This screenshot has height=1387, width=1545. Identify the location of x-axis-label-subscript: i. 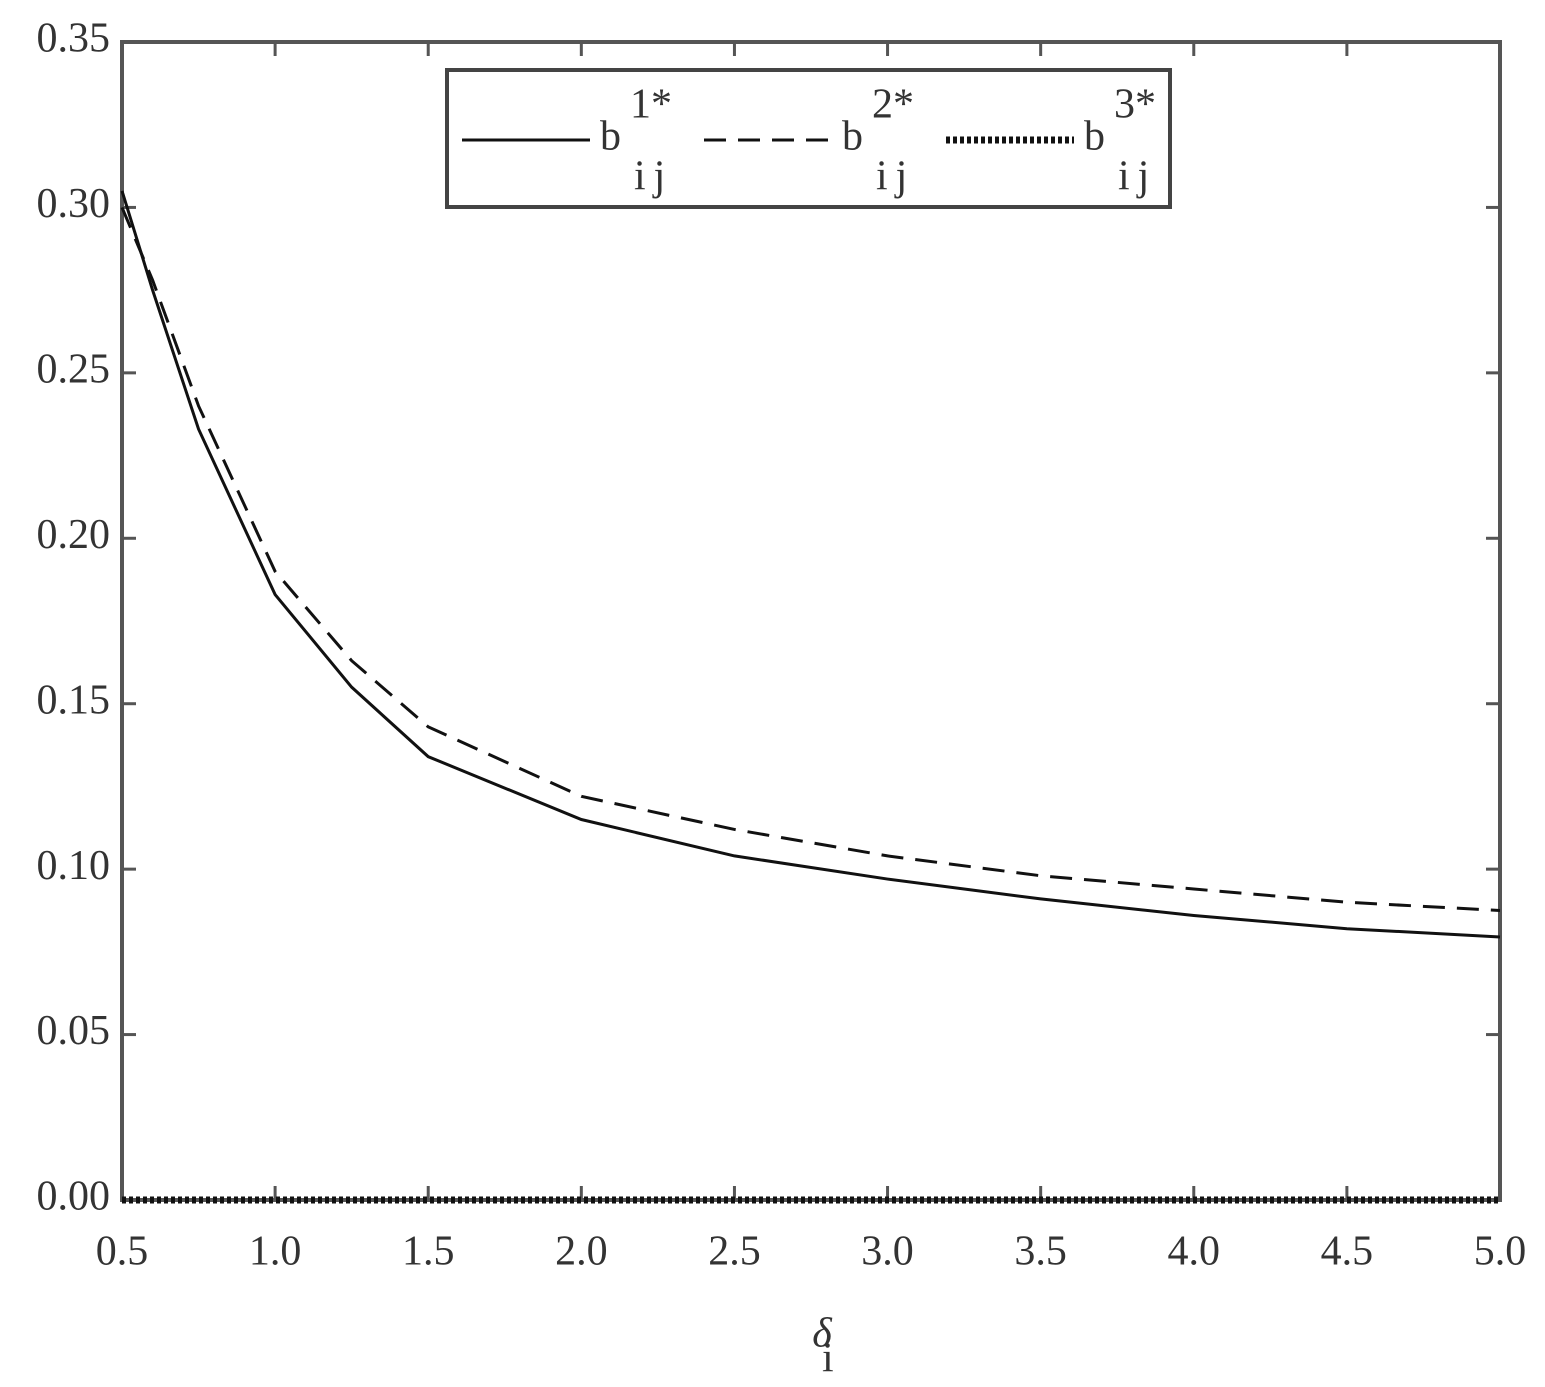
(828, 1359).